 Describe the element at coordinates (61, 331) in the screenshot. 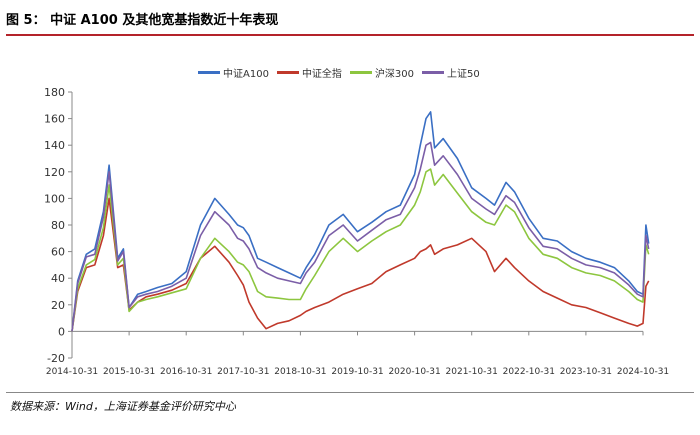

I see `y-tick-label: 0` at that location.